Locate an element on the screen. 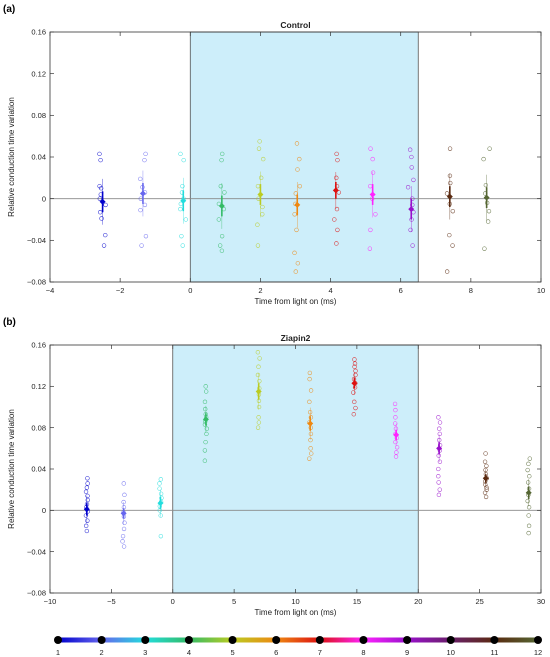  y-axis-label: Relative conduction time variation is located at coordinates (11, 157).